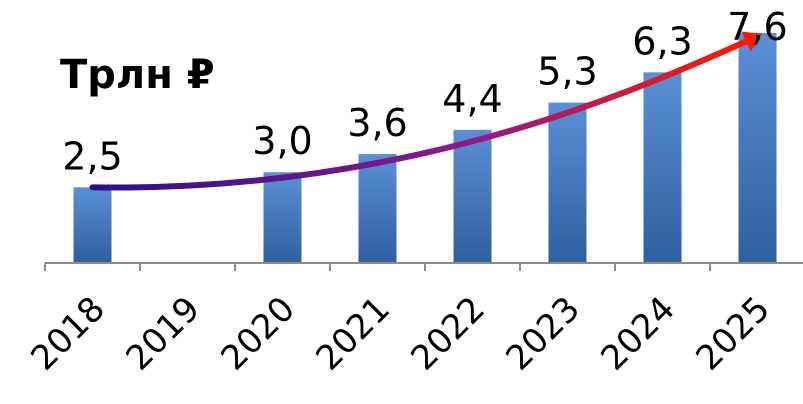  I want to click on trend-arrow-head, so click(752, 41).